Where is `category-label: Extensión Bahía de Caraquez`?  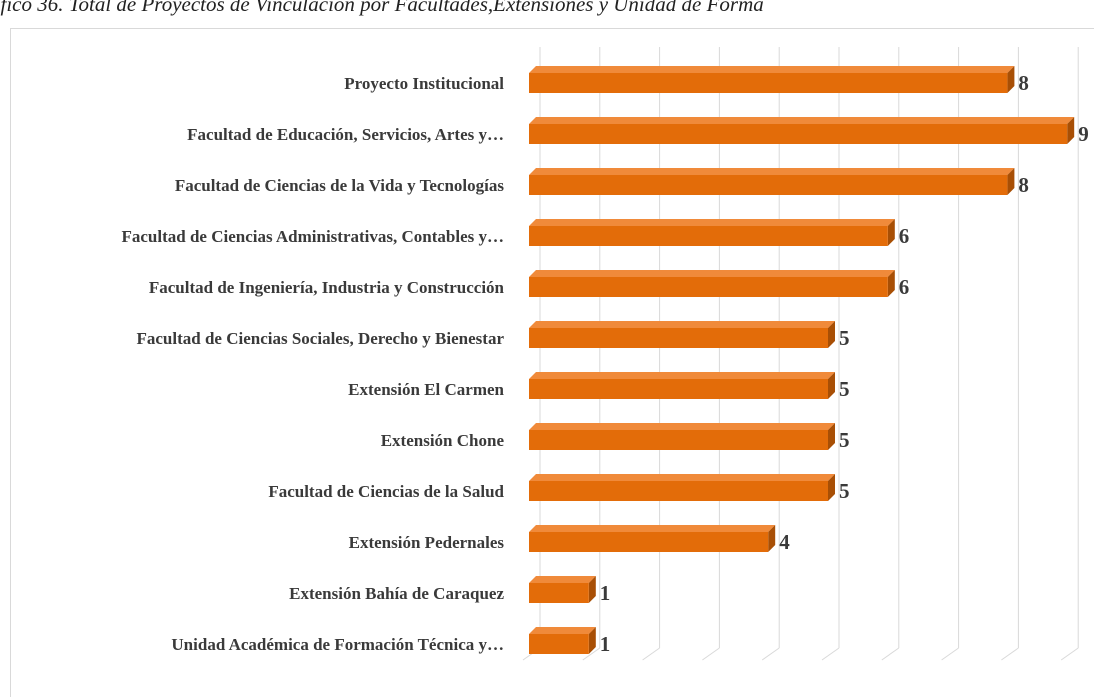 category-label: Extensión Bahía de Caraquez is located at coordinates (396, 593).